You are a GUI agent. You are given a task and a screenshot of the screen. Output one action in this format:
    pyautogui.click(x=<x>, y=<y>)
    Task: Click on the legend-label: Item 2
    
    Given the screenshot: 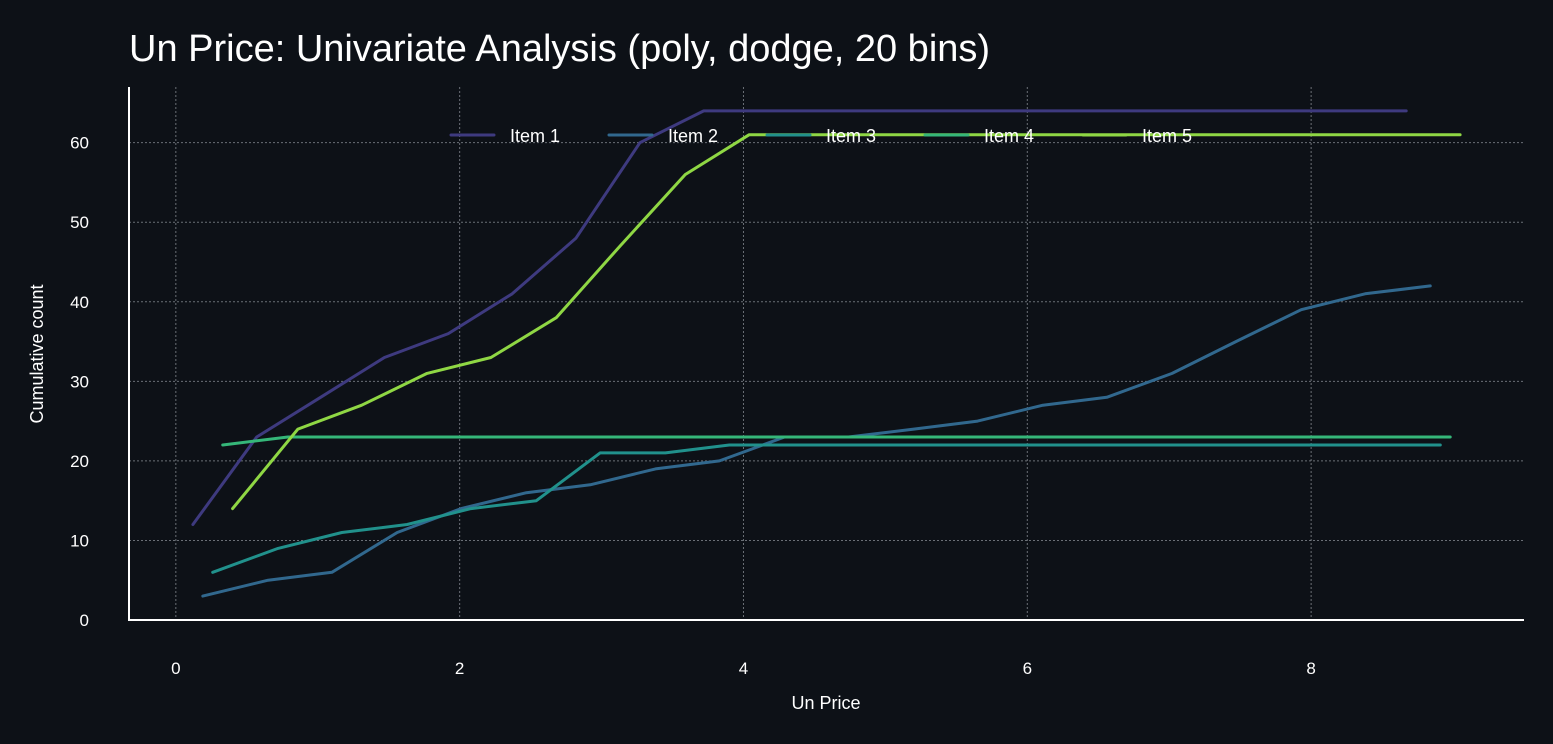 What is the action you would take?
    pyautogui.click(x=693, y=136)
    